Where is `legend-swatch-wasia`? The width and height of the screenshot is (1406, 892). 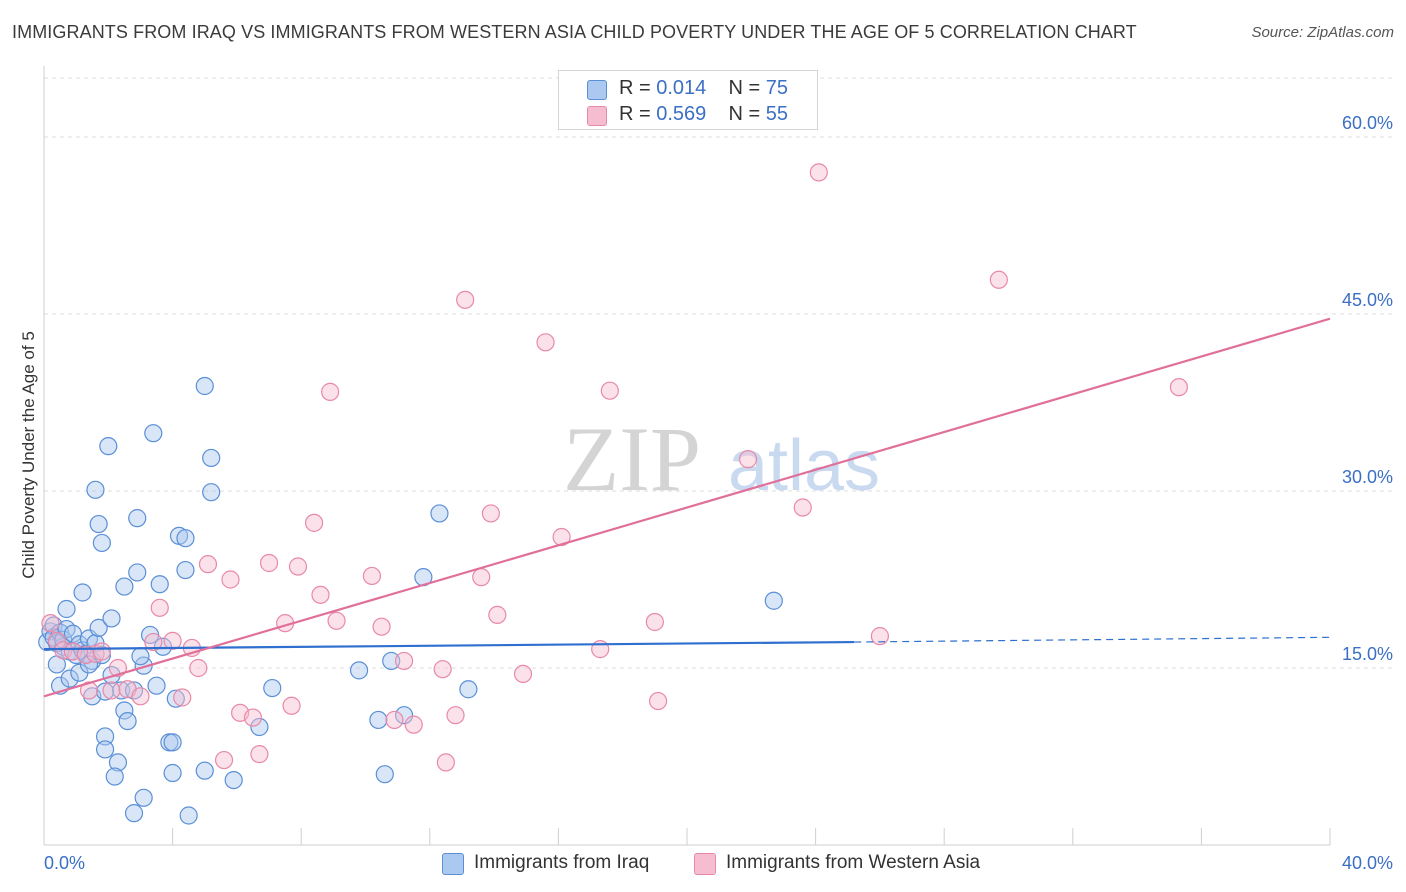
legend-swatch-wasia is located at coordinates (597, 116).